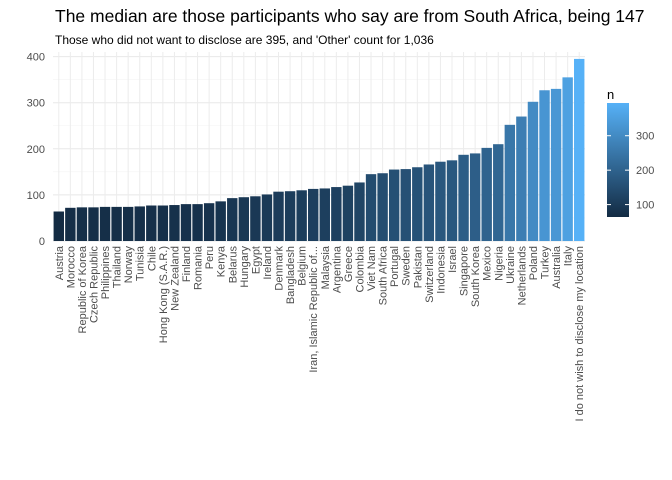 This screenshot has width=672, height=480. I want to click on x-tick-label: Indonesia, so click(441, 269).